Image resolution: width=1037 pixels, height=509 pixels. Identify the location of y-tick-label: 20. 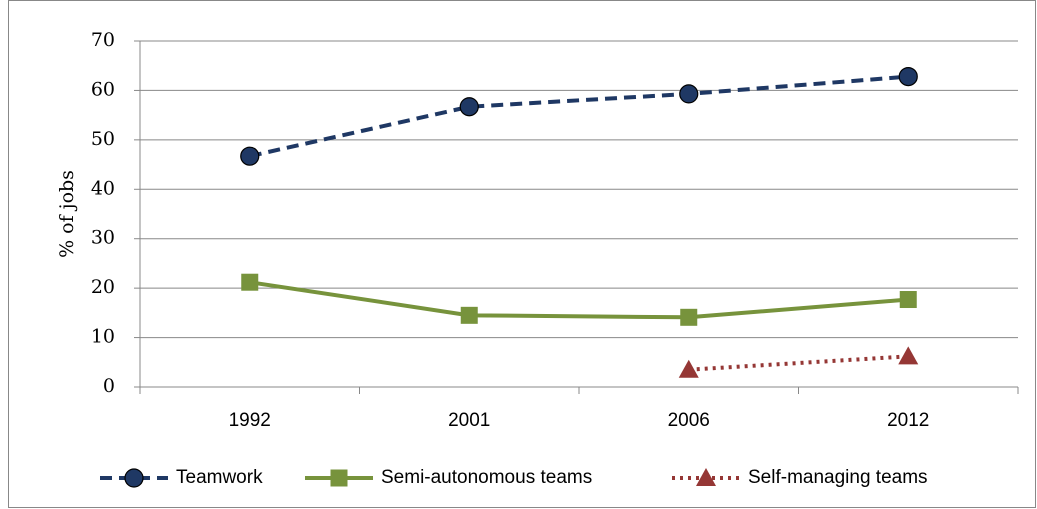
(103, 287).